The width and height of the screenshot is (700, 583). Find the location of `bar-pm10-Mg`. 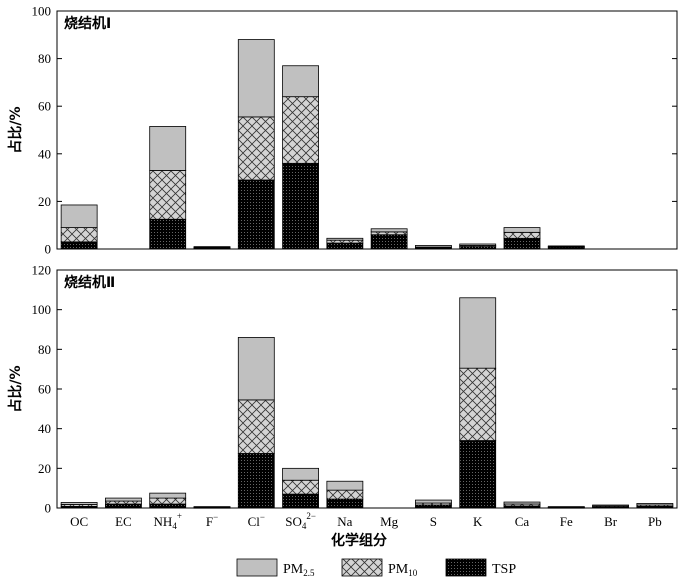

bar-pm10-Mg is located at coordinates (389, 233).